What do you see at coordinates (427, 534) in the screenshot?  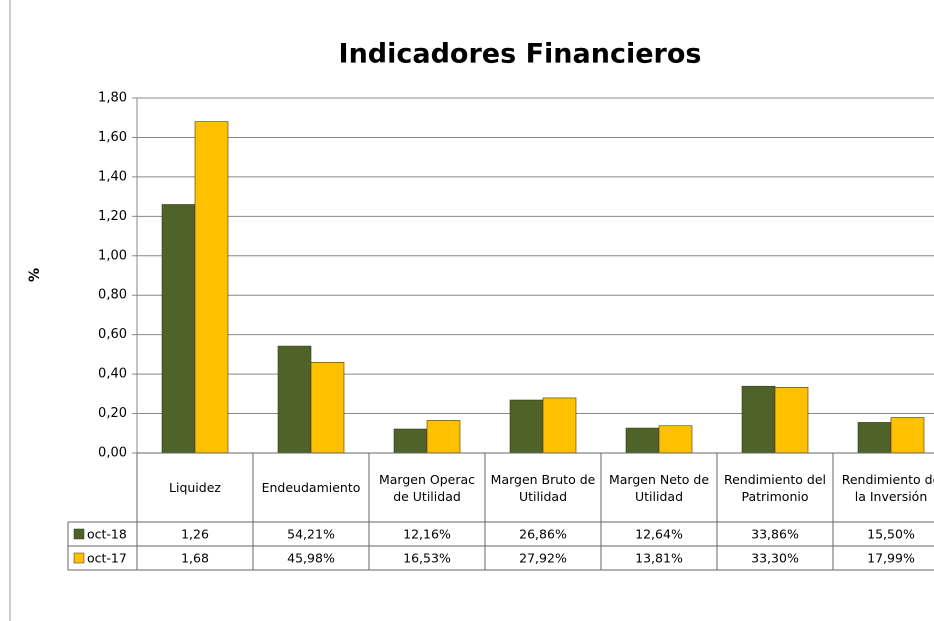 I see `data-label: 12,16%` at bounding box center [427, 534].